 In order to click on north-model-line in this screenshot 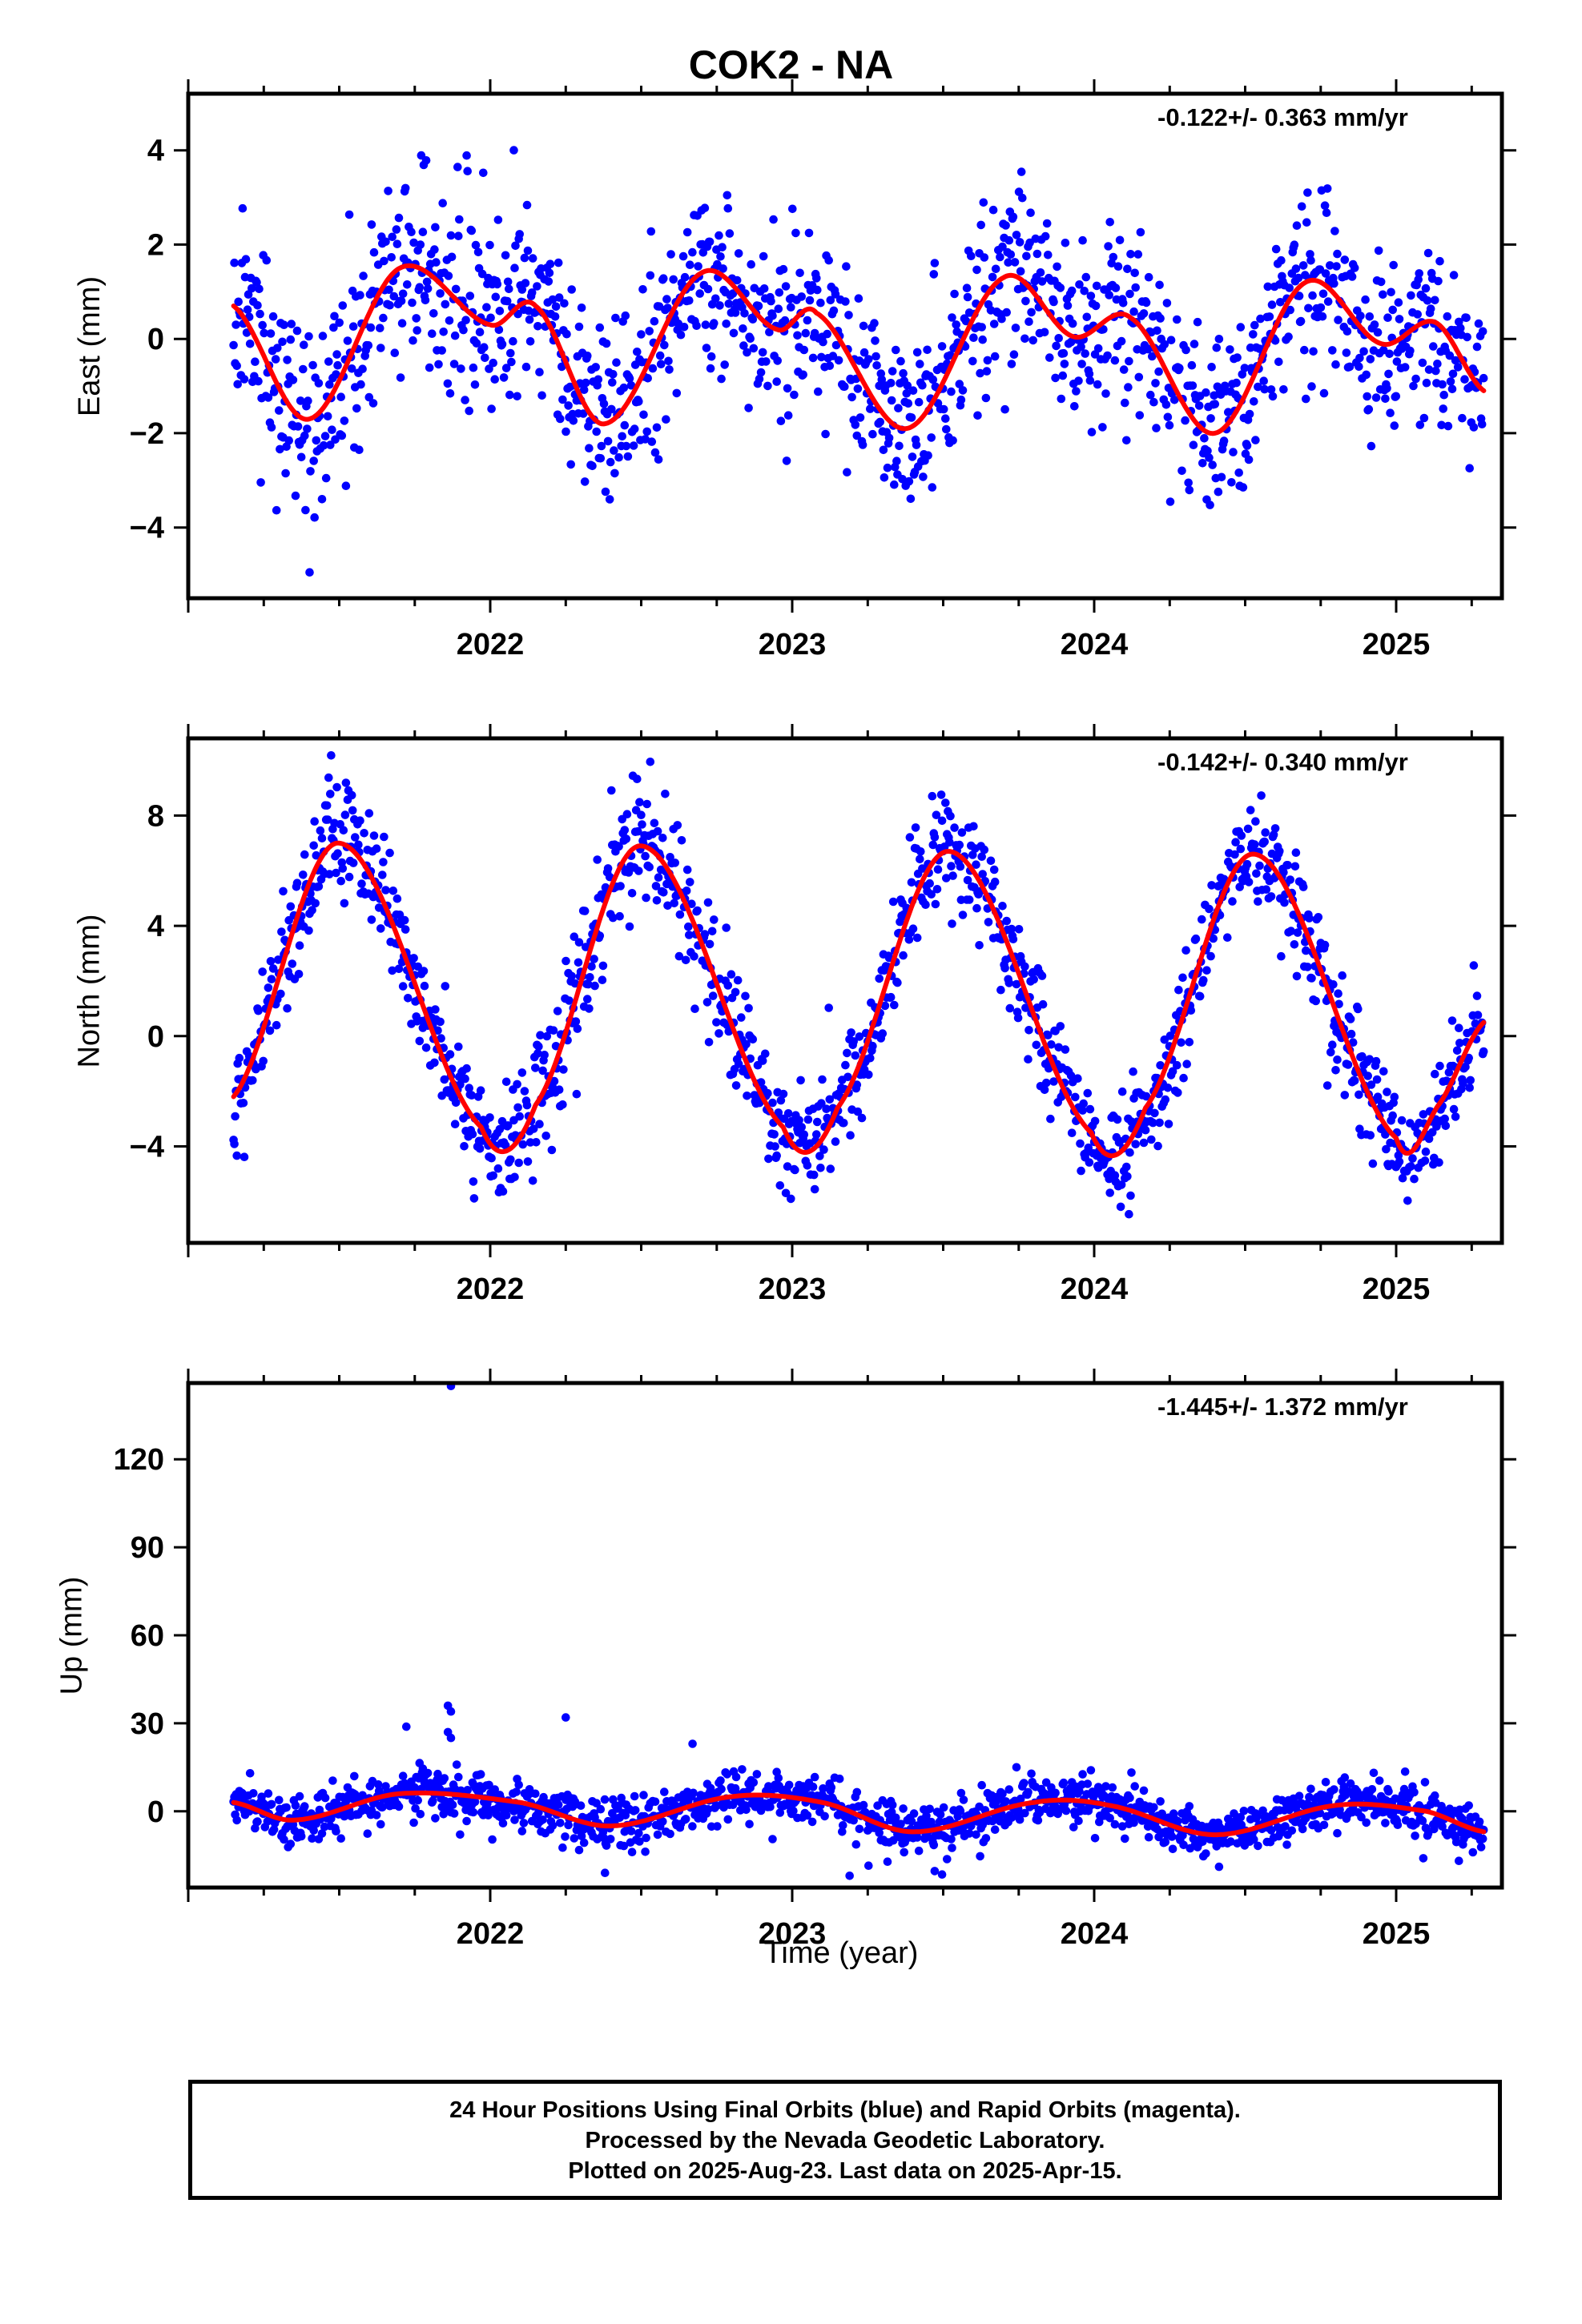, I will do `click(859, 1000)`.